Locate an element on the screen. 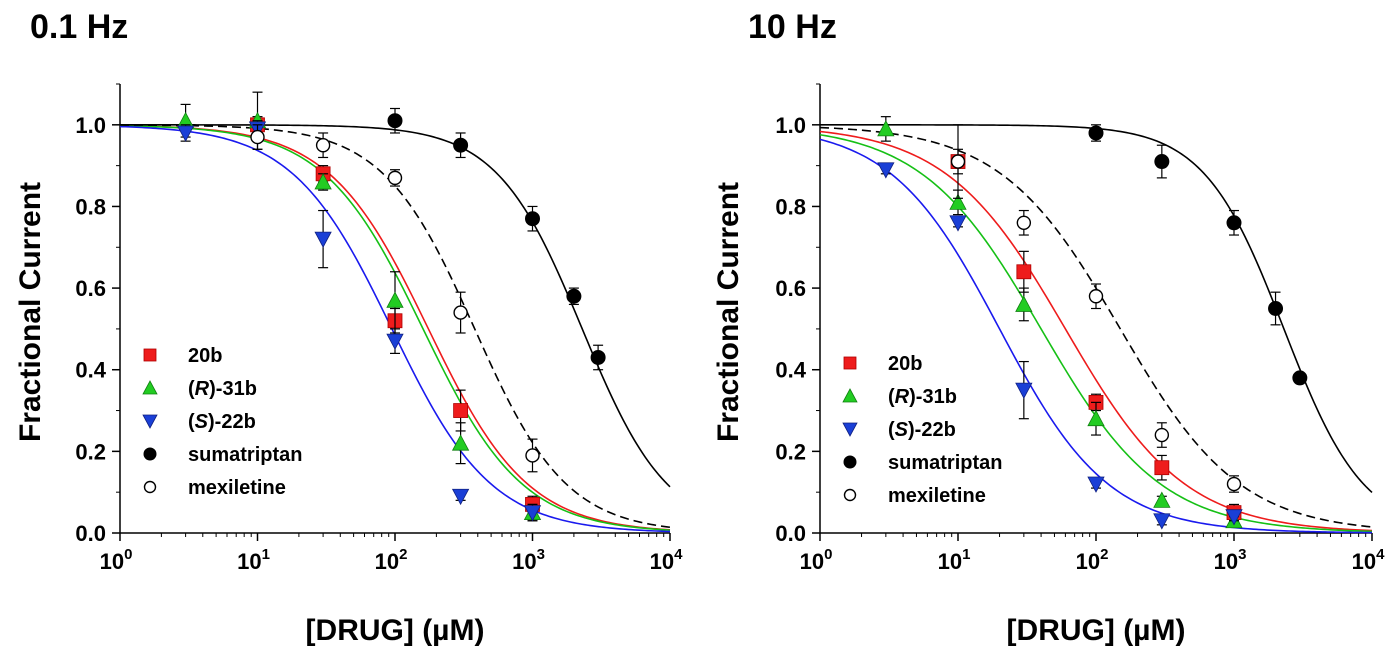 This screenshot has width=1400, height=653. legend-text-italic: R is located at coordinates (202, 389).